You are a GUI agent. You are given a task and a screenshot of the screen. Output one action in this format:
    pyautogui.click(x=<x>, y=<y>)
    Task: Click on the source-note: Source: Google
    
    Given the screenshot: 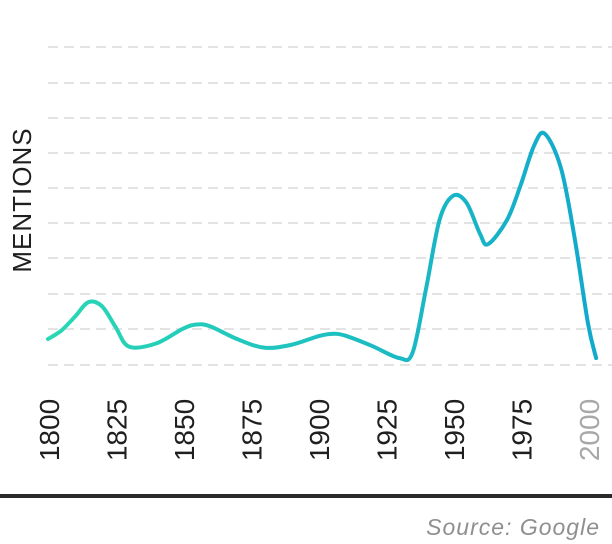 What is the action you would take?
    pyautogui.click(x=513, y=527)
    